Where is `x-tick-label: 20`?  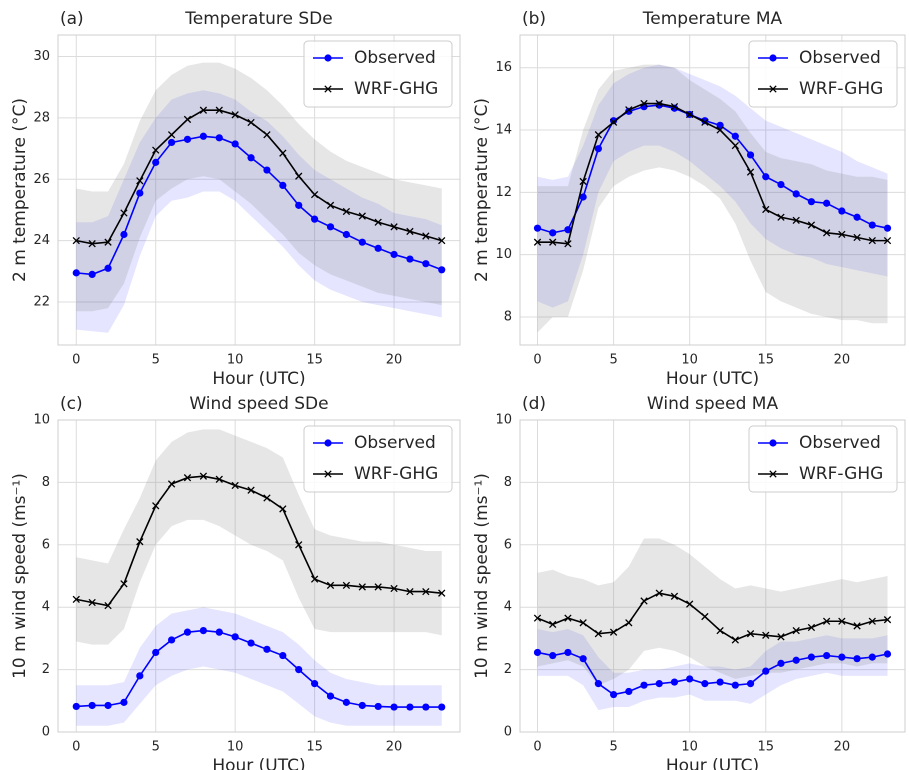
x-tick-label: 20 is located at coordinates (842, 747).